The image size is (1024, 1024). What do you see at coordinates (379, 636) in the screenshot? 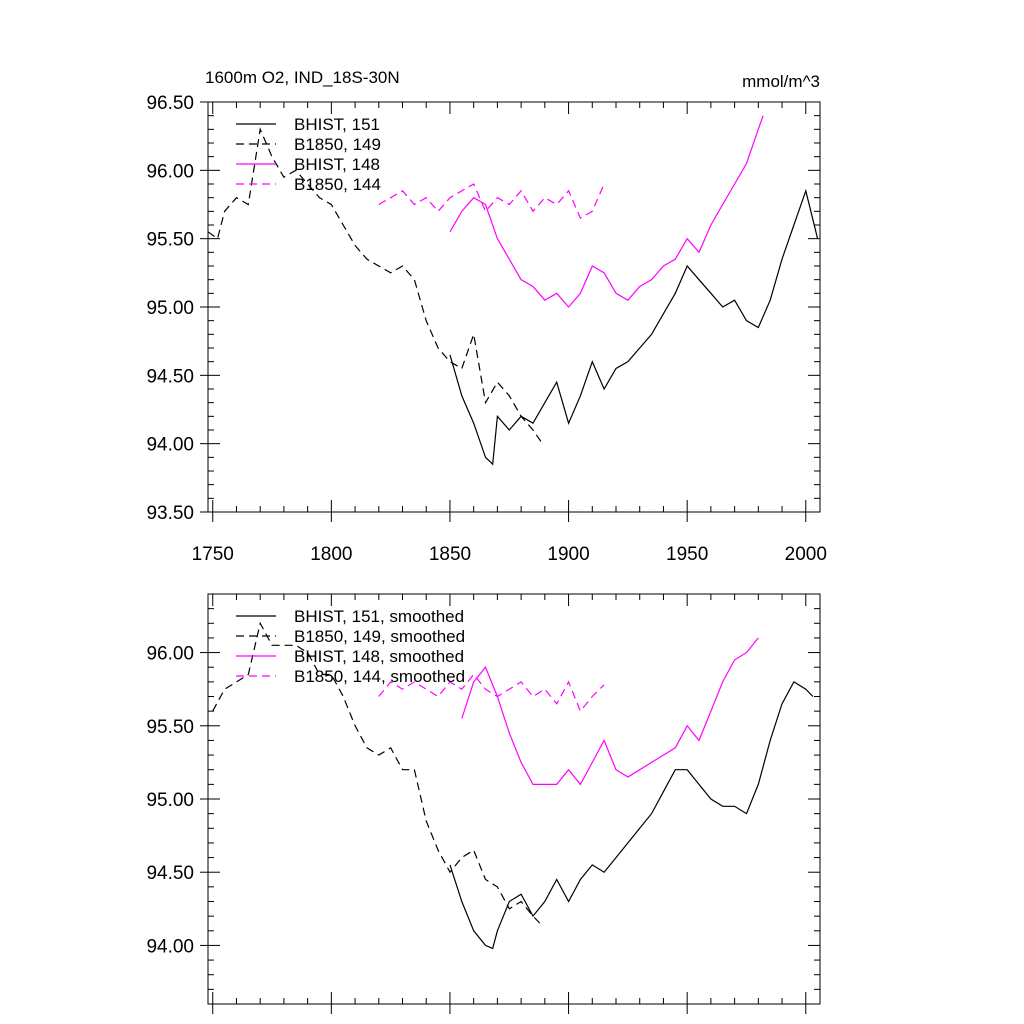
I see `legend-label: B1850, 149, smoothed` at bounding box center [379, 636].